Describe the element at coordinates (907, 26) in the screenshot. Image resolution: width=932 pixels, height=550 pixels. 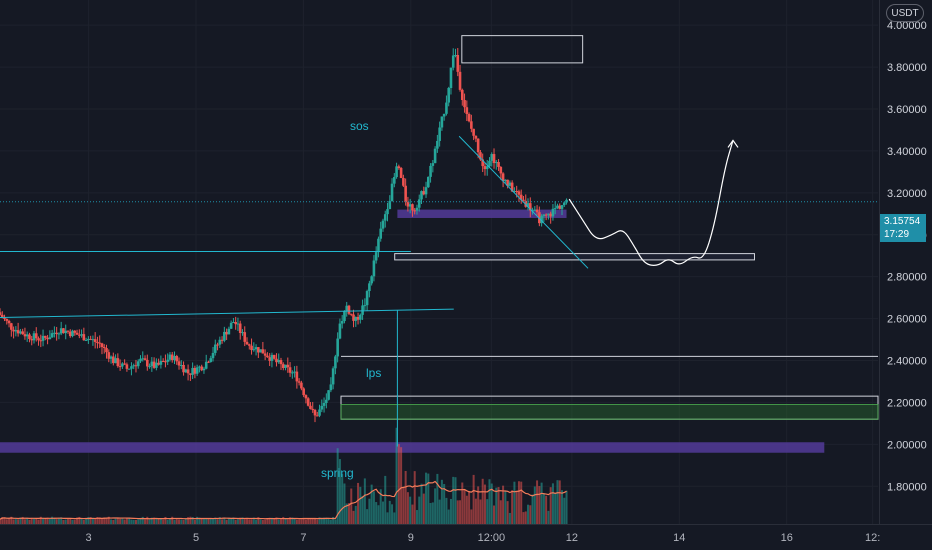
I see `y-tick-label: 4.00000` at that location.